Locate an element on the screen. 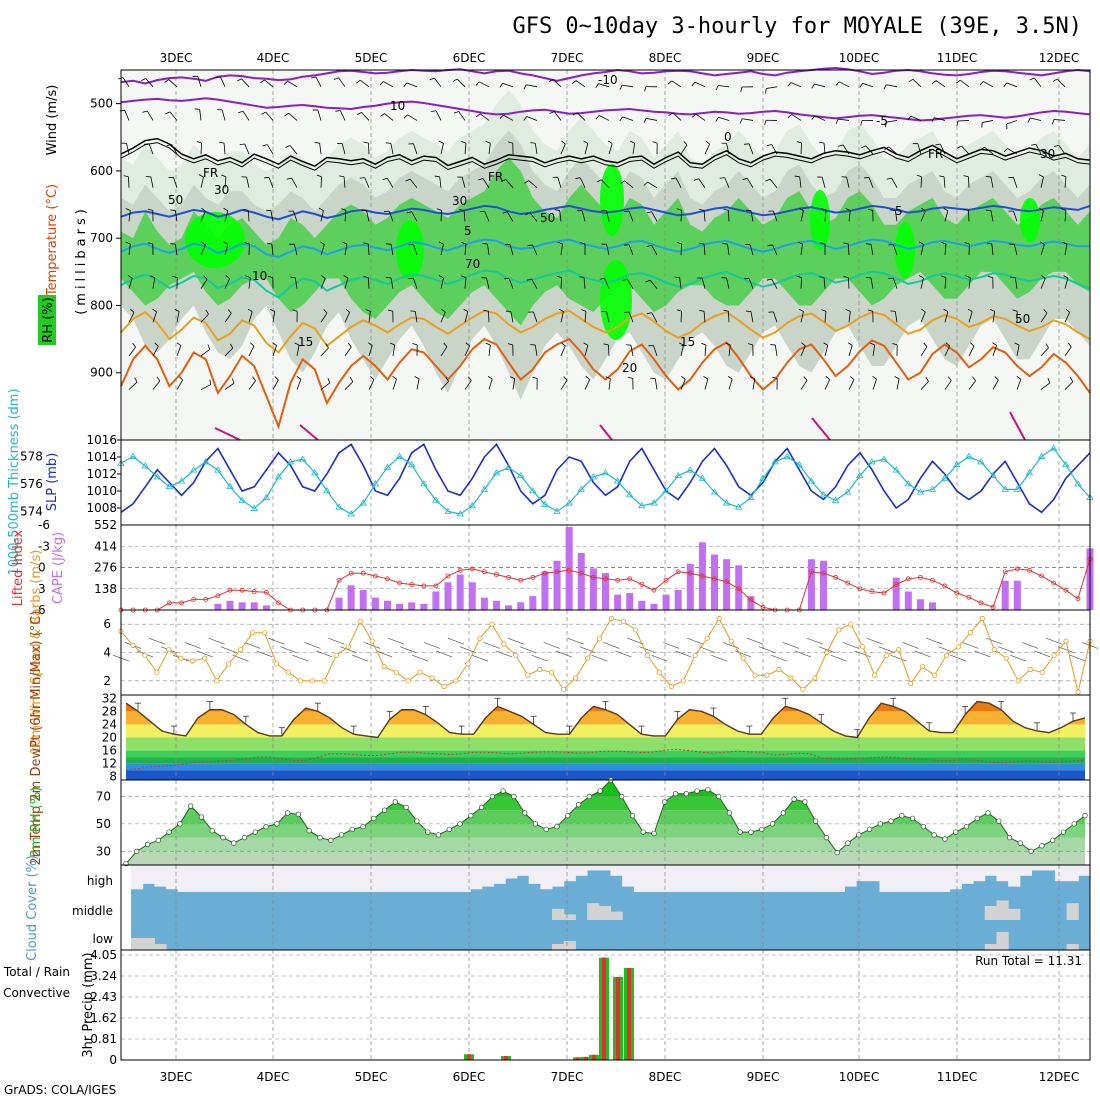  rh-band is located at coordinates (605, 858).